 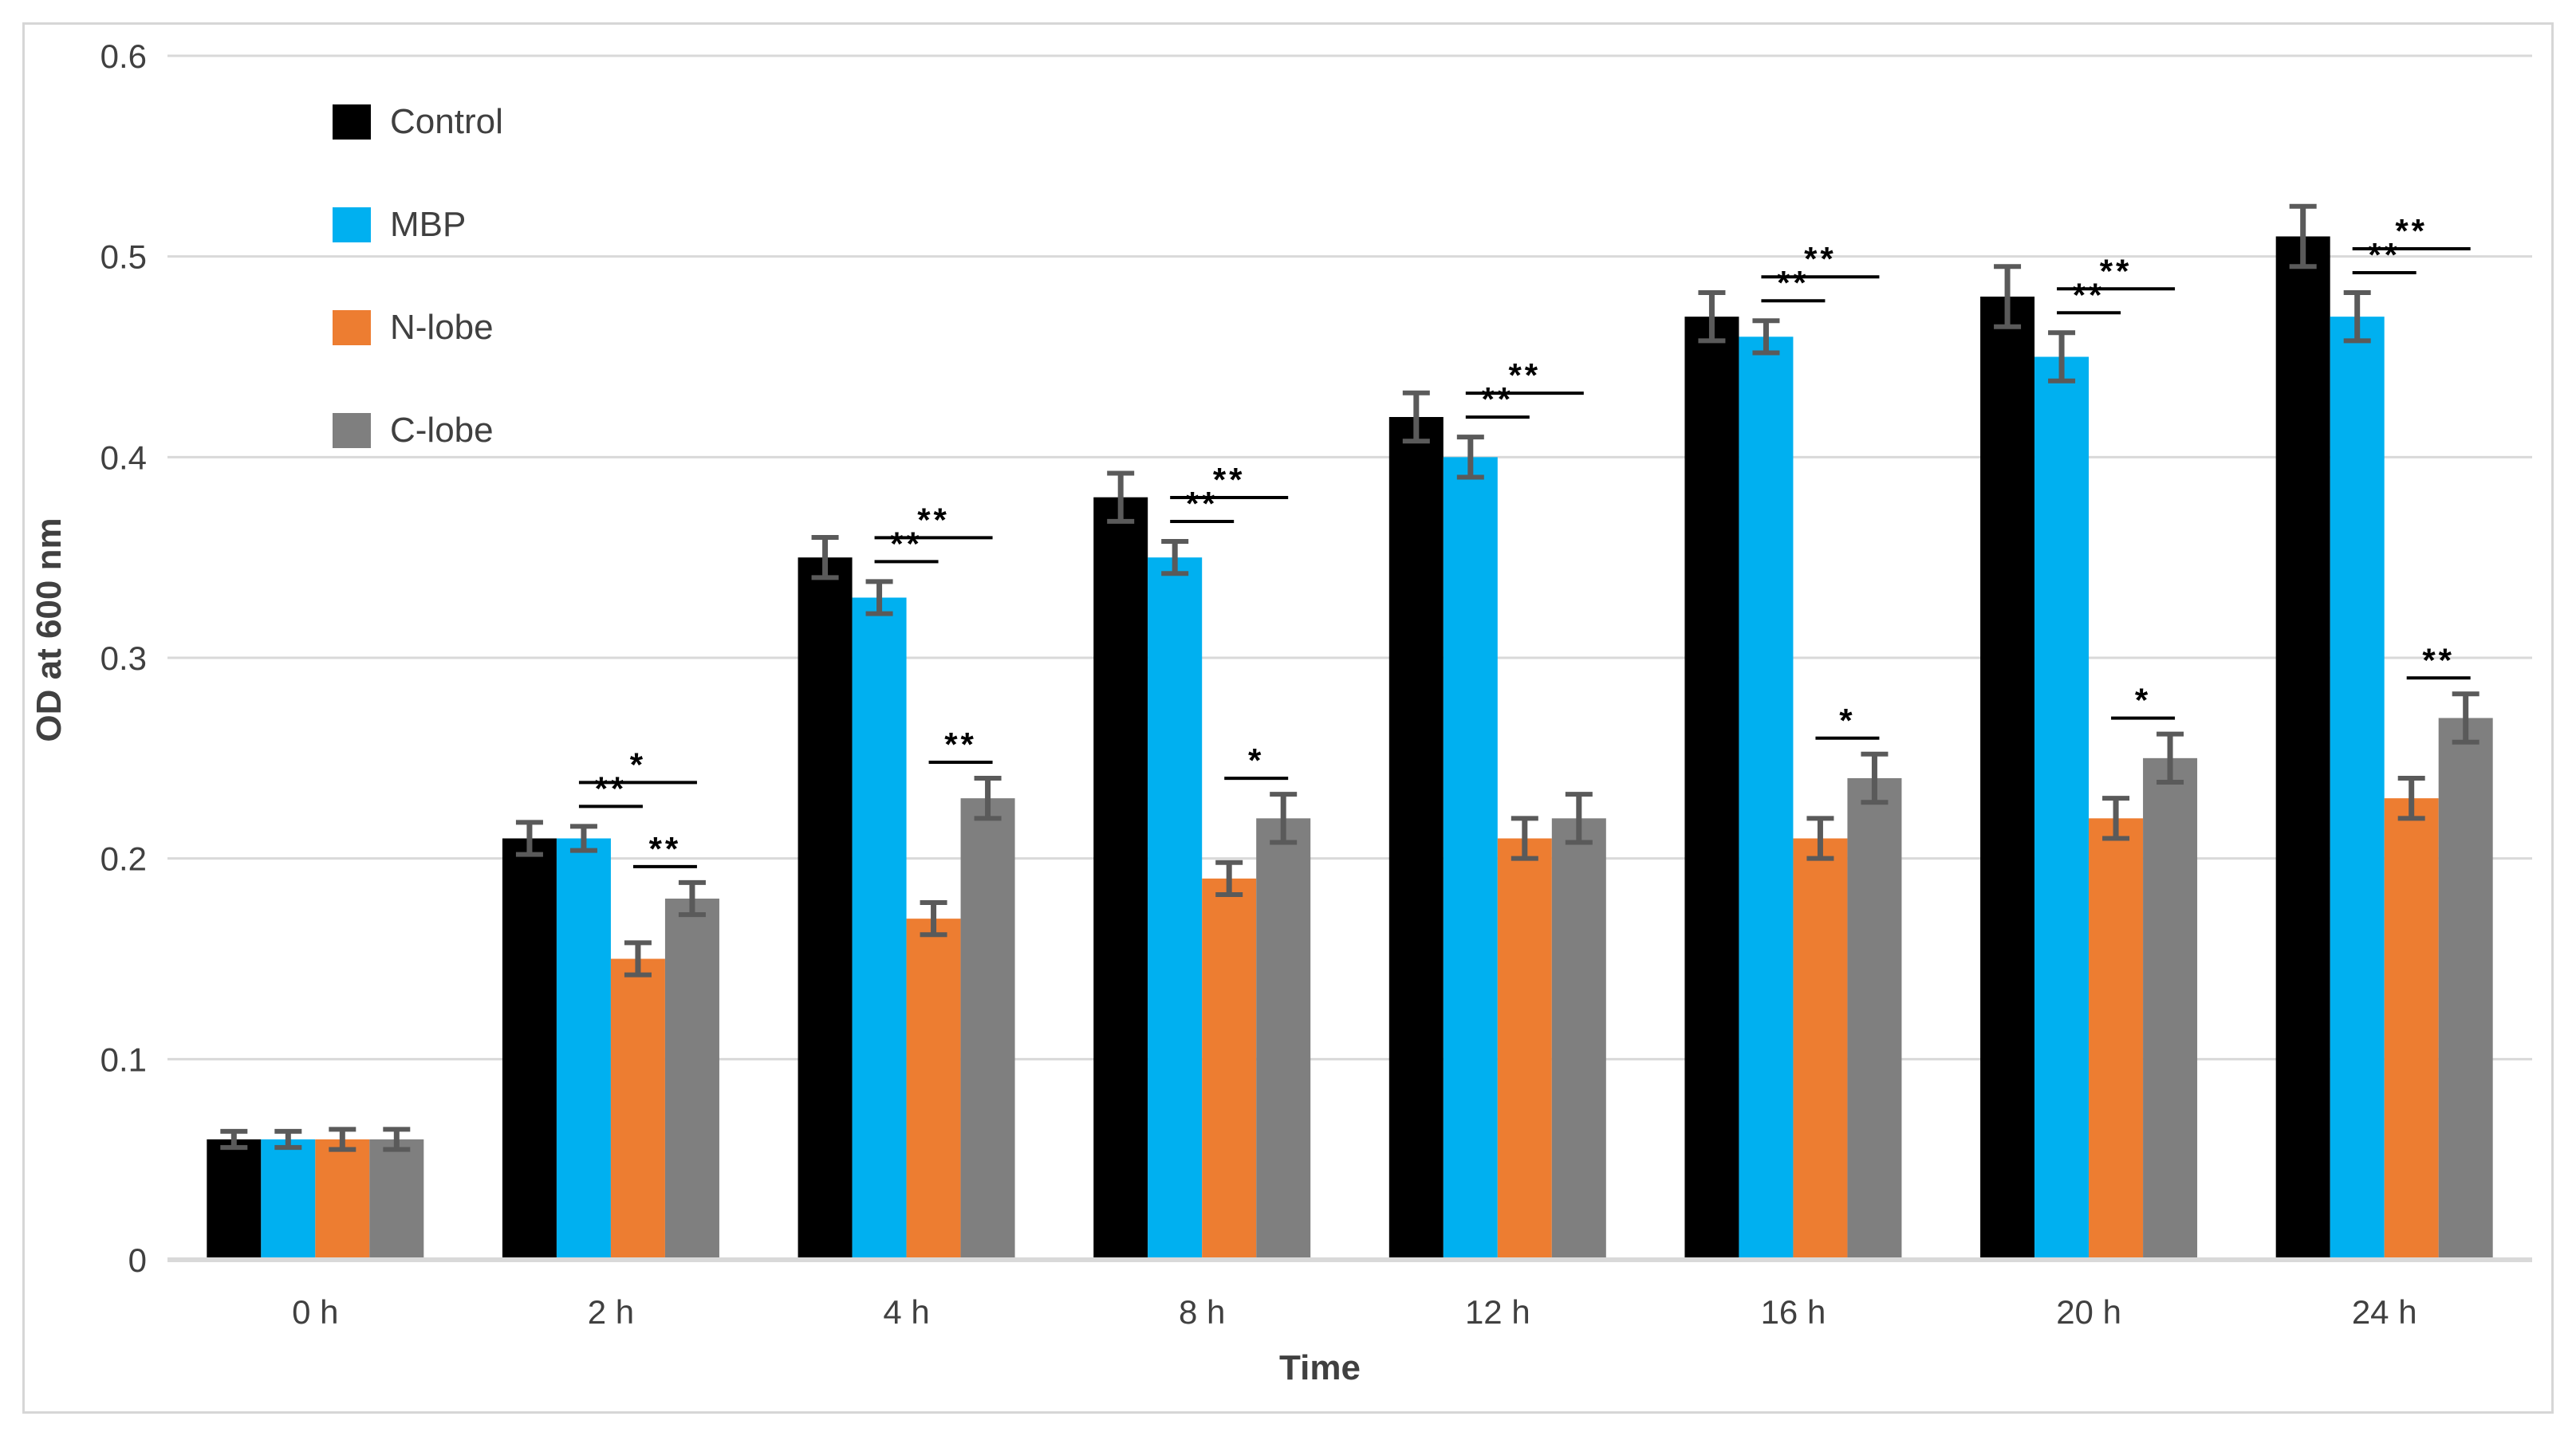 What do you see at coordinates (1524, 1049) in the screenshot?
I see `bar-n-lobe-12h` at bounding box center [1524, 1049].